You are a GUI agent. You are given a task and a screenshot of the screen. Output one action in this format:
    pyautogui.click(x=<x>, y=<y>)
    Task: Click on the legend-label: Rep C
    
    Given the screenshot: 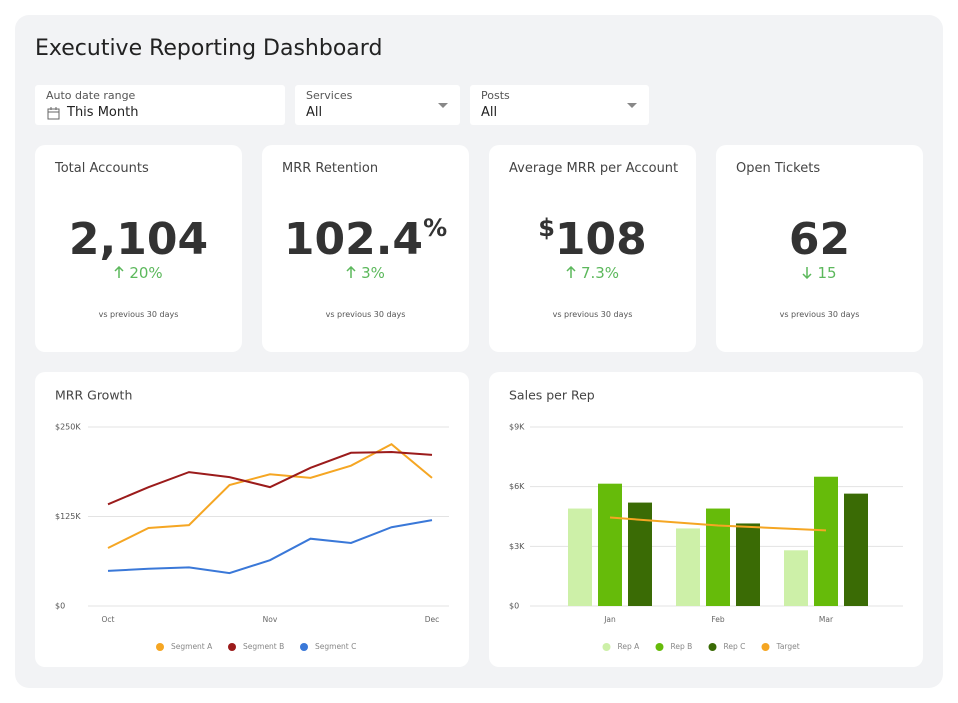 What is the action you would take?
    pyautogui.click(x=735, y=646)
    